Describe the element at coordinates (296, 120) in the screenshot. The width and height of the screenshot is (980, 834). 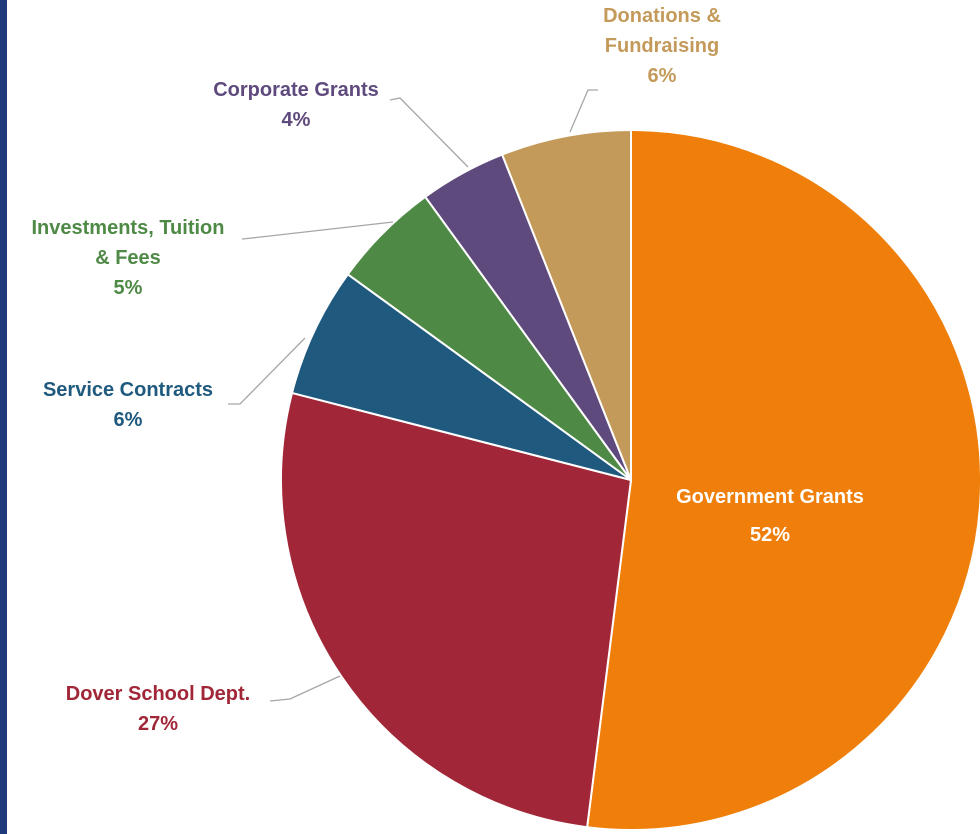
I see `slice-percent-4: 4%` at that location.